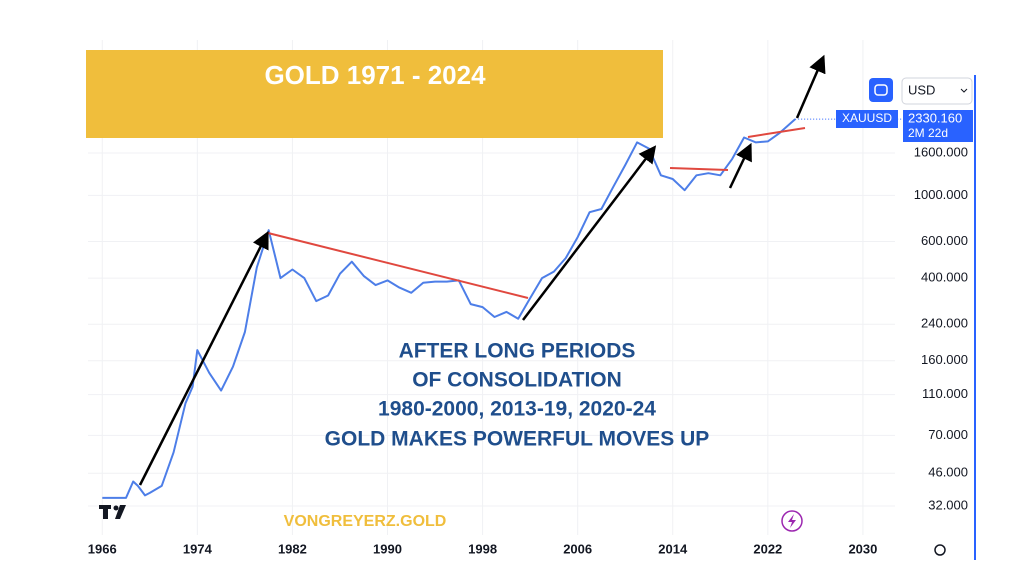  I want to click on x-tick-label: 1982, so click(292, 548).